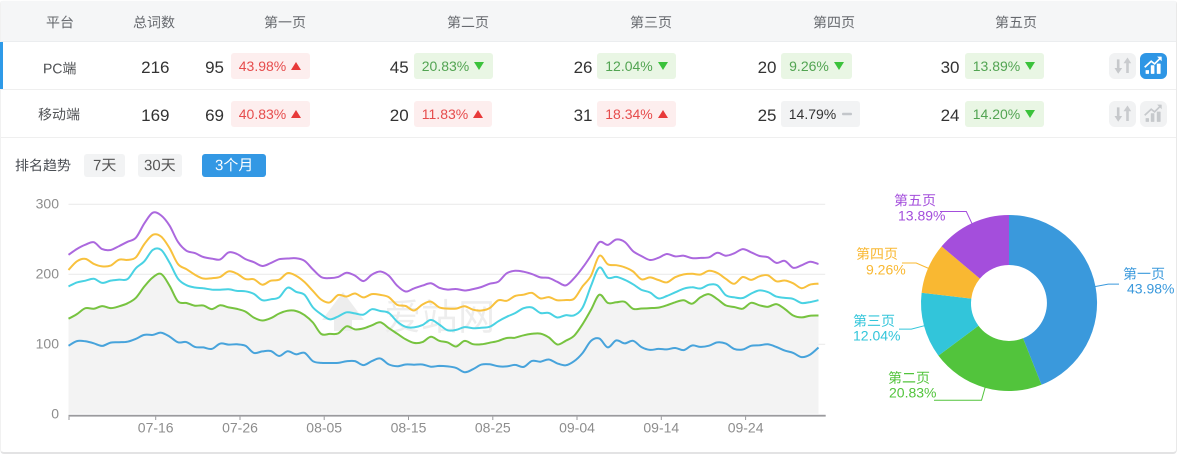  I want to click on svg-text: 12.04%, so click(876, 336).